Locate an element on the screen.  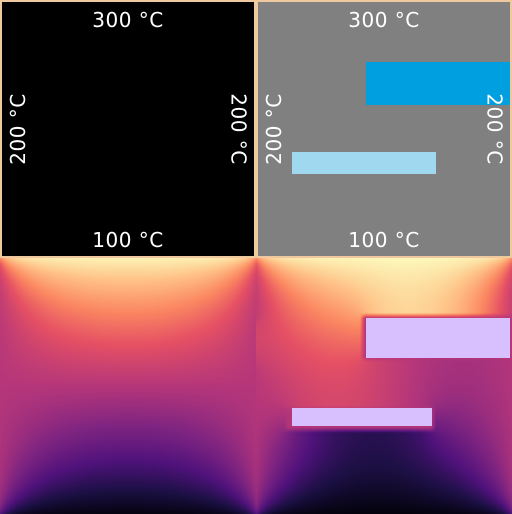
large-obstacle-field-block is located at coordinates (438, 338).